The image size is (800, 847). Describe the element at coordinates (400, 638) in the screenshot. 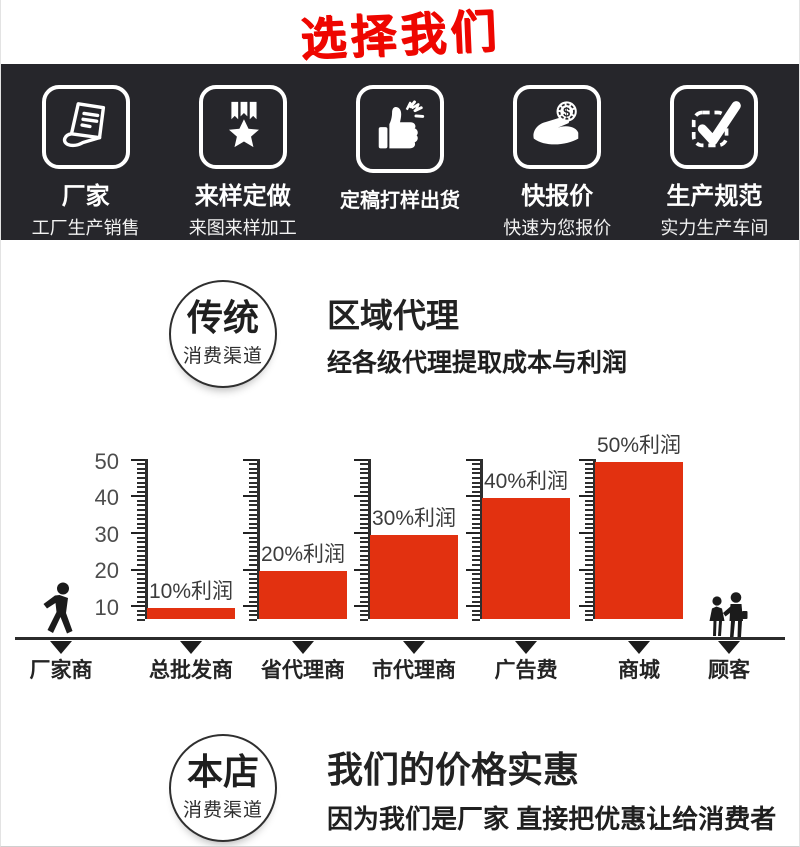

I see `chart-axis-line` at that location.